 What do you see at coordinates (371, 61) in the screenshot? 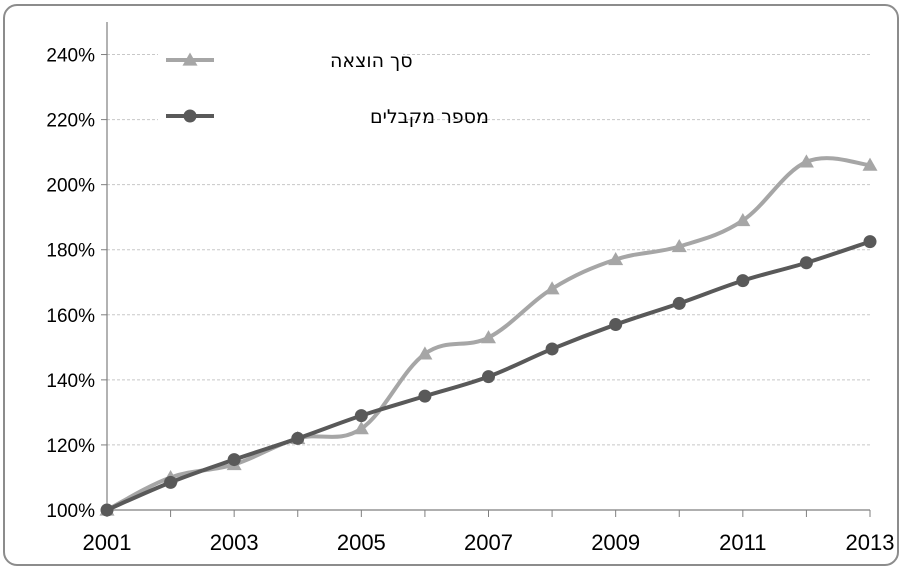
I see `legend-label: סך הוצאה` at bounding box center [371, 61].